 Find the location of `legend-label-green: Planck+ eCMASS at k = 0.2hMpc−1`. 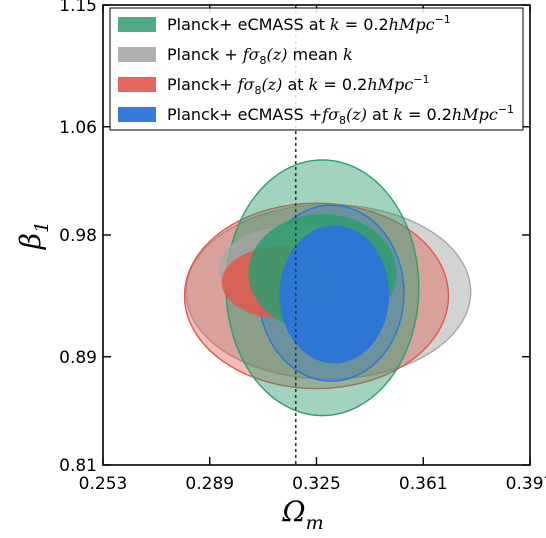

legend-label-green: Planck+ eCMASS at k = 0.2hMpc−1 is located at coordinates (309, 23).